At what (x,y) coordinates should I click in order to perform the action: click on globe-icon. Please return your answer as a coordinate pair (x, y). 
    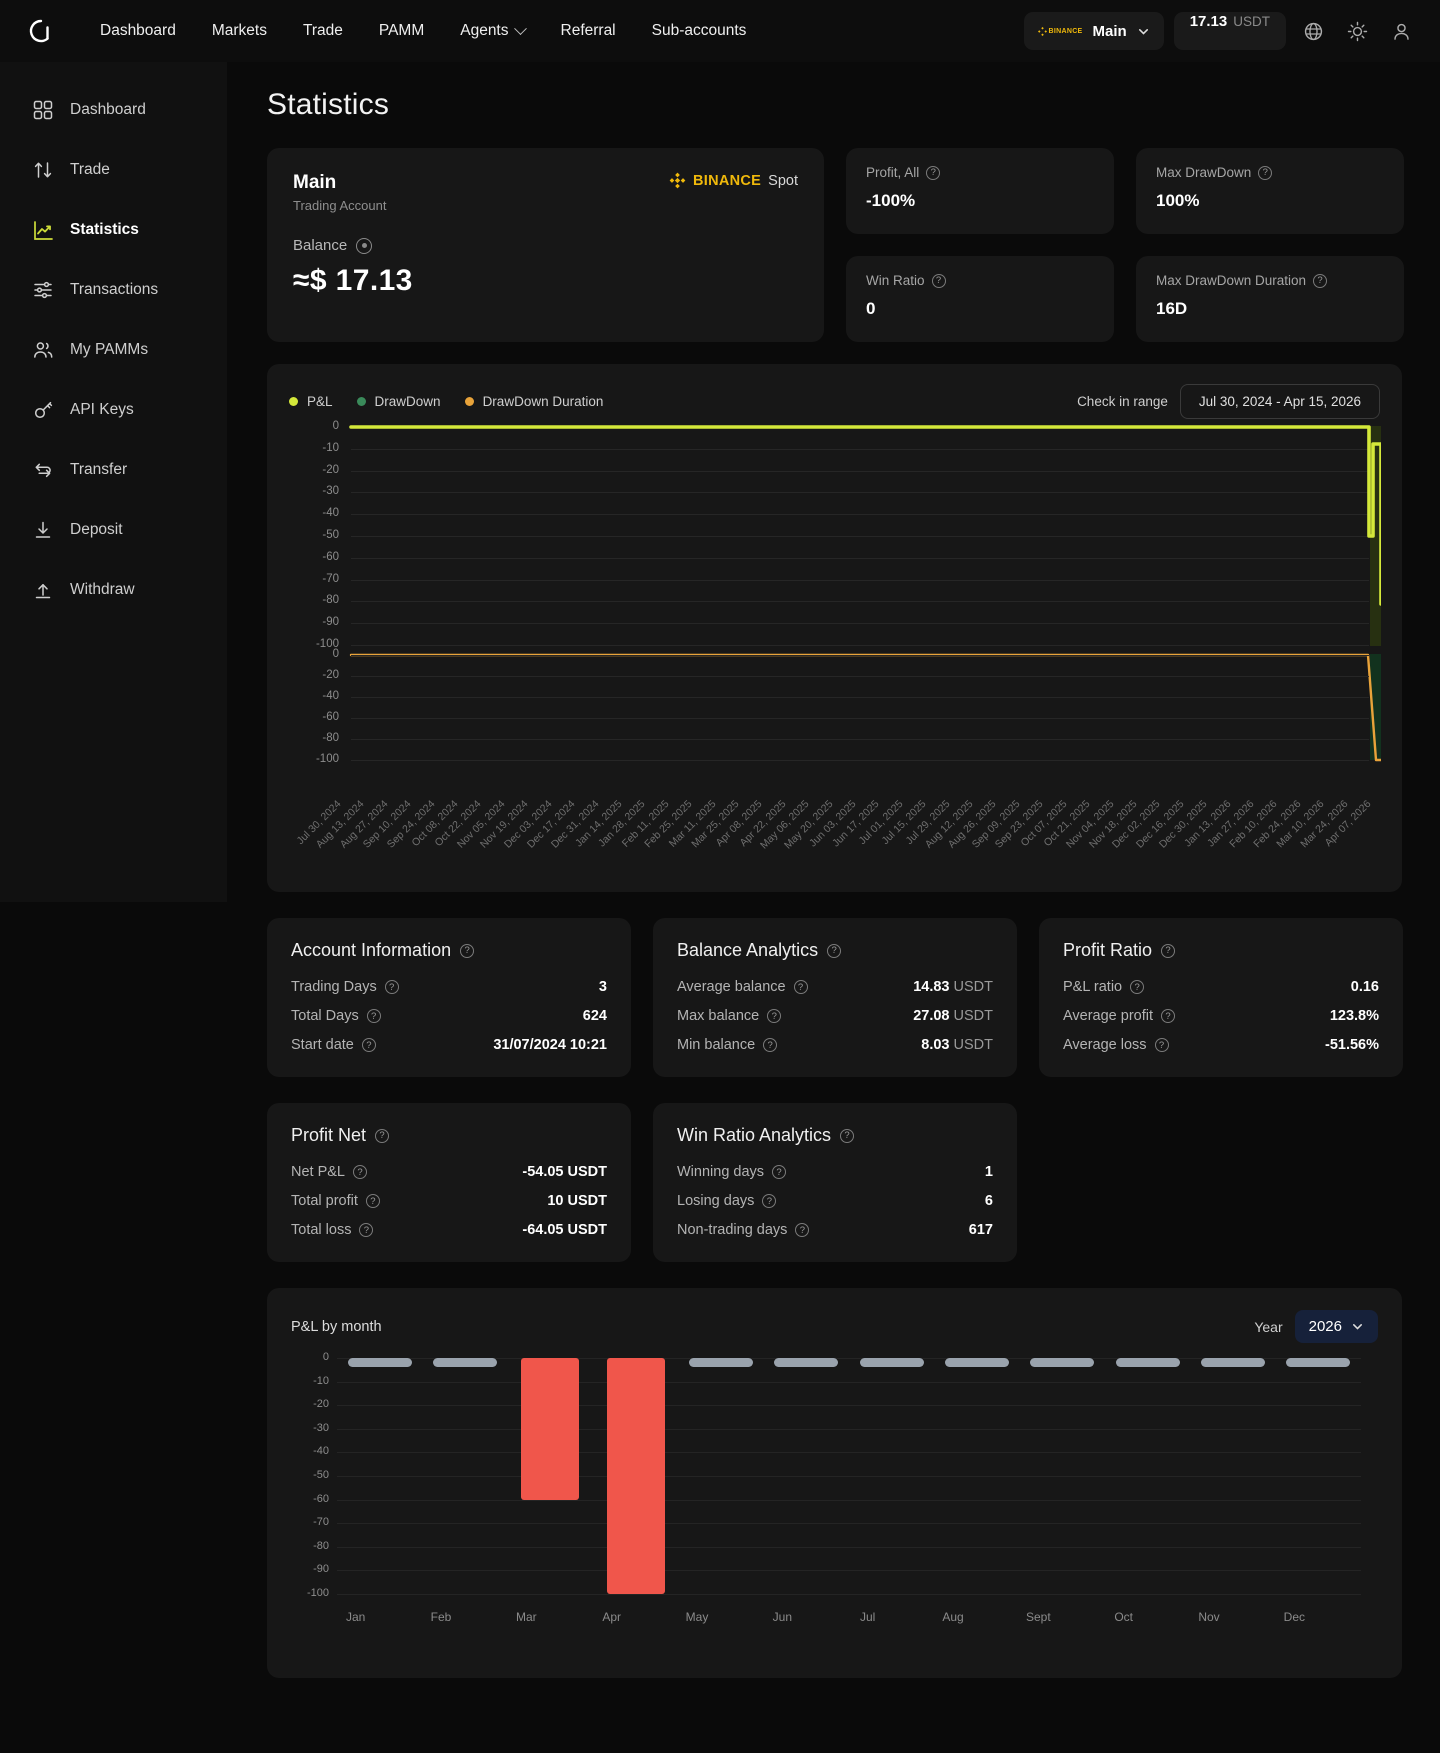
    Looking at the image, I should click on (1313, 31).